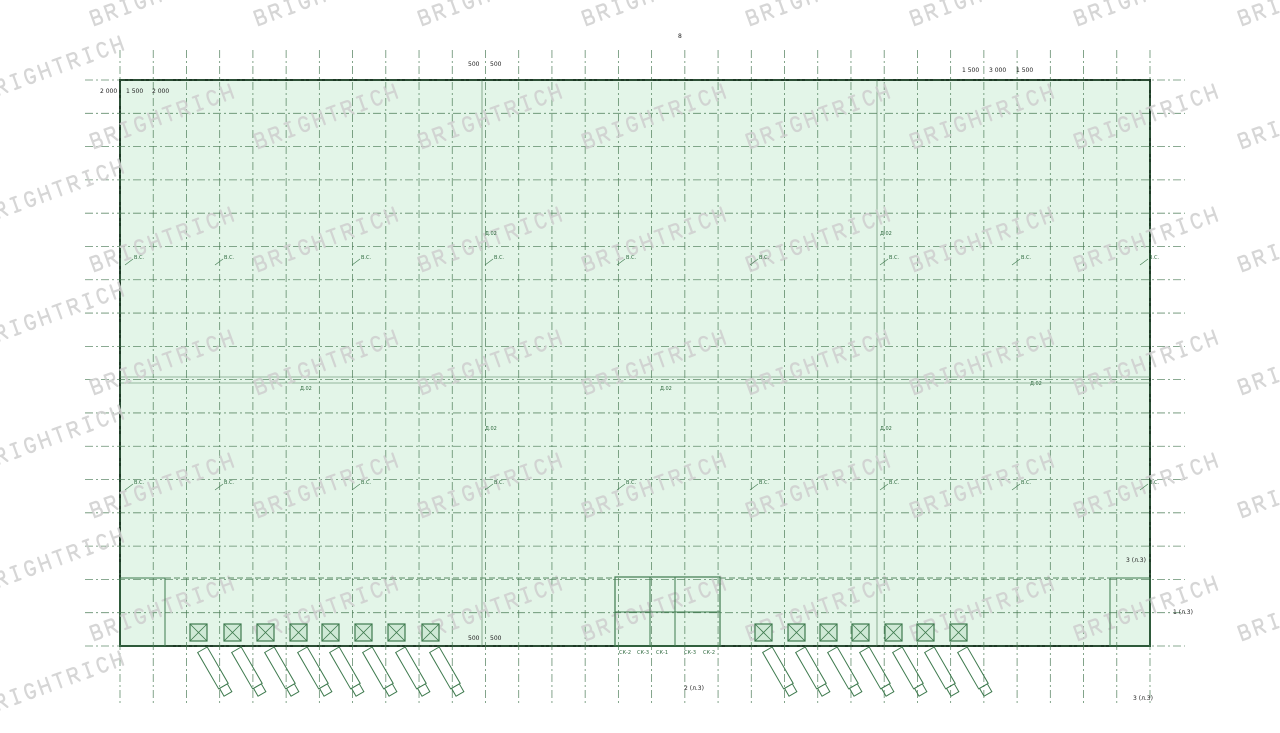 This screenshot has width=1280, height=733. Describe the element at coordinates (142, 612) in the screenshot. I see `corner-room-left` at that location.